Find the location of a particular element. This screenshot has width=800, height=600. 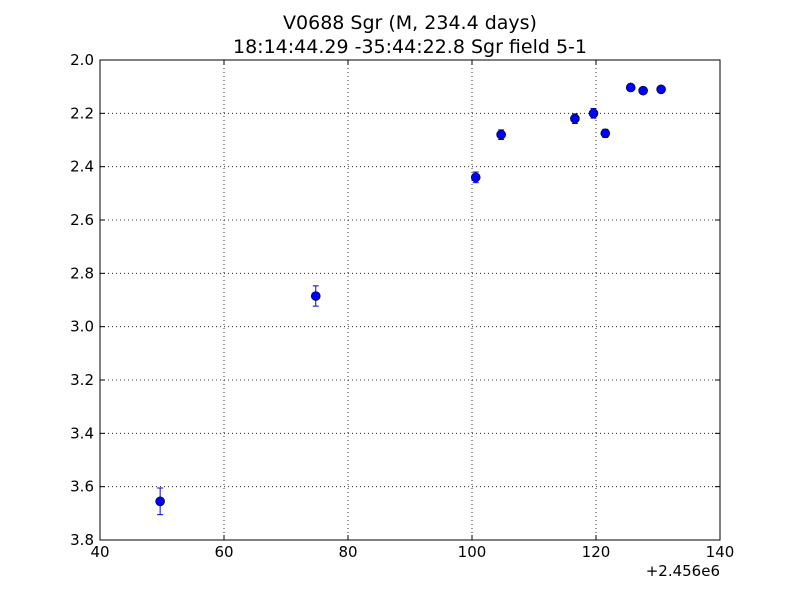

y-tick-label: 3.6 is located at coordinates (82, 487).